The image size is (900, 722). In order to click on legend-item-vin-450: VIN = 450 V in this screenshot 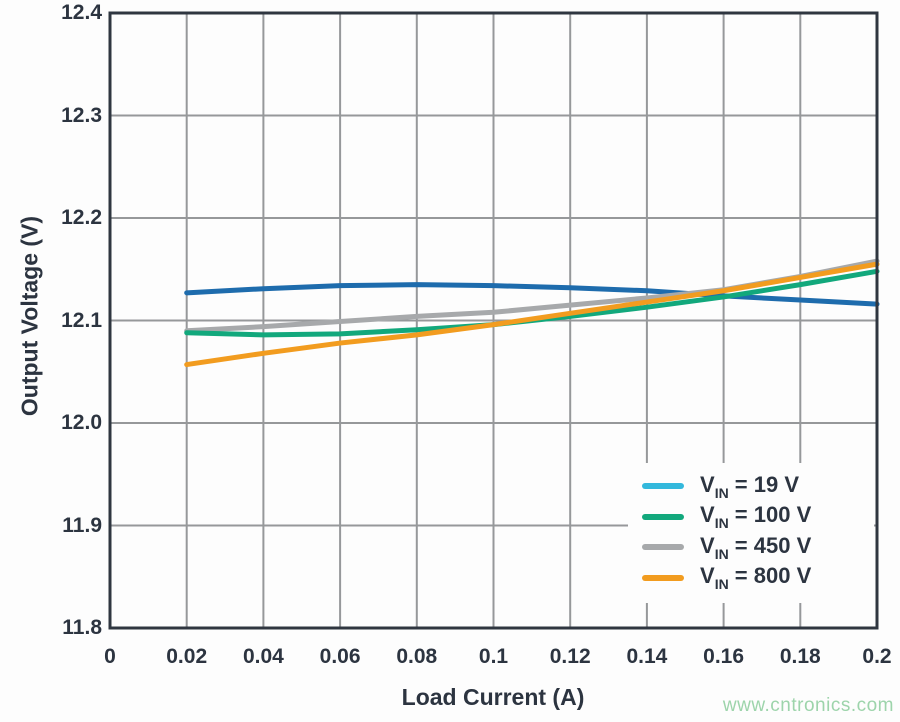, I will do `click(751, 547)`.